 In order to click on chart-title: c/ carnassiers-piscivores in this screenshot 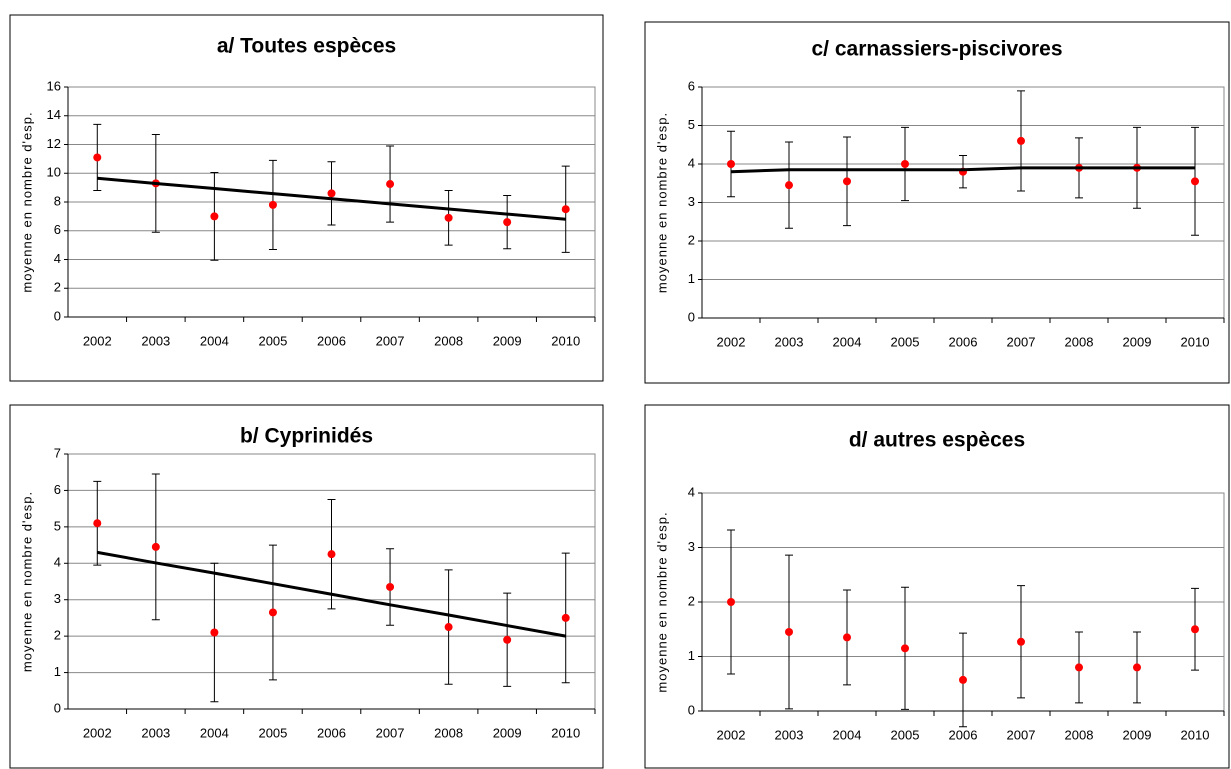, I will do `click(937, 49)`.